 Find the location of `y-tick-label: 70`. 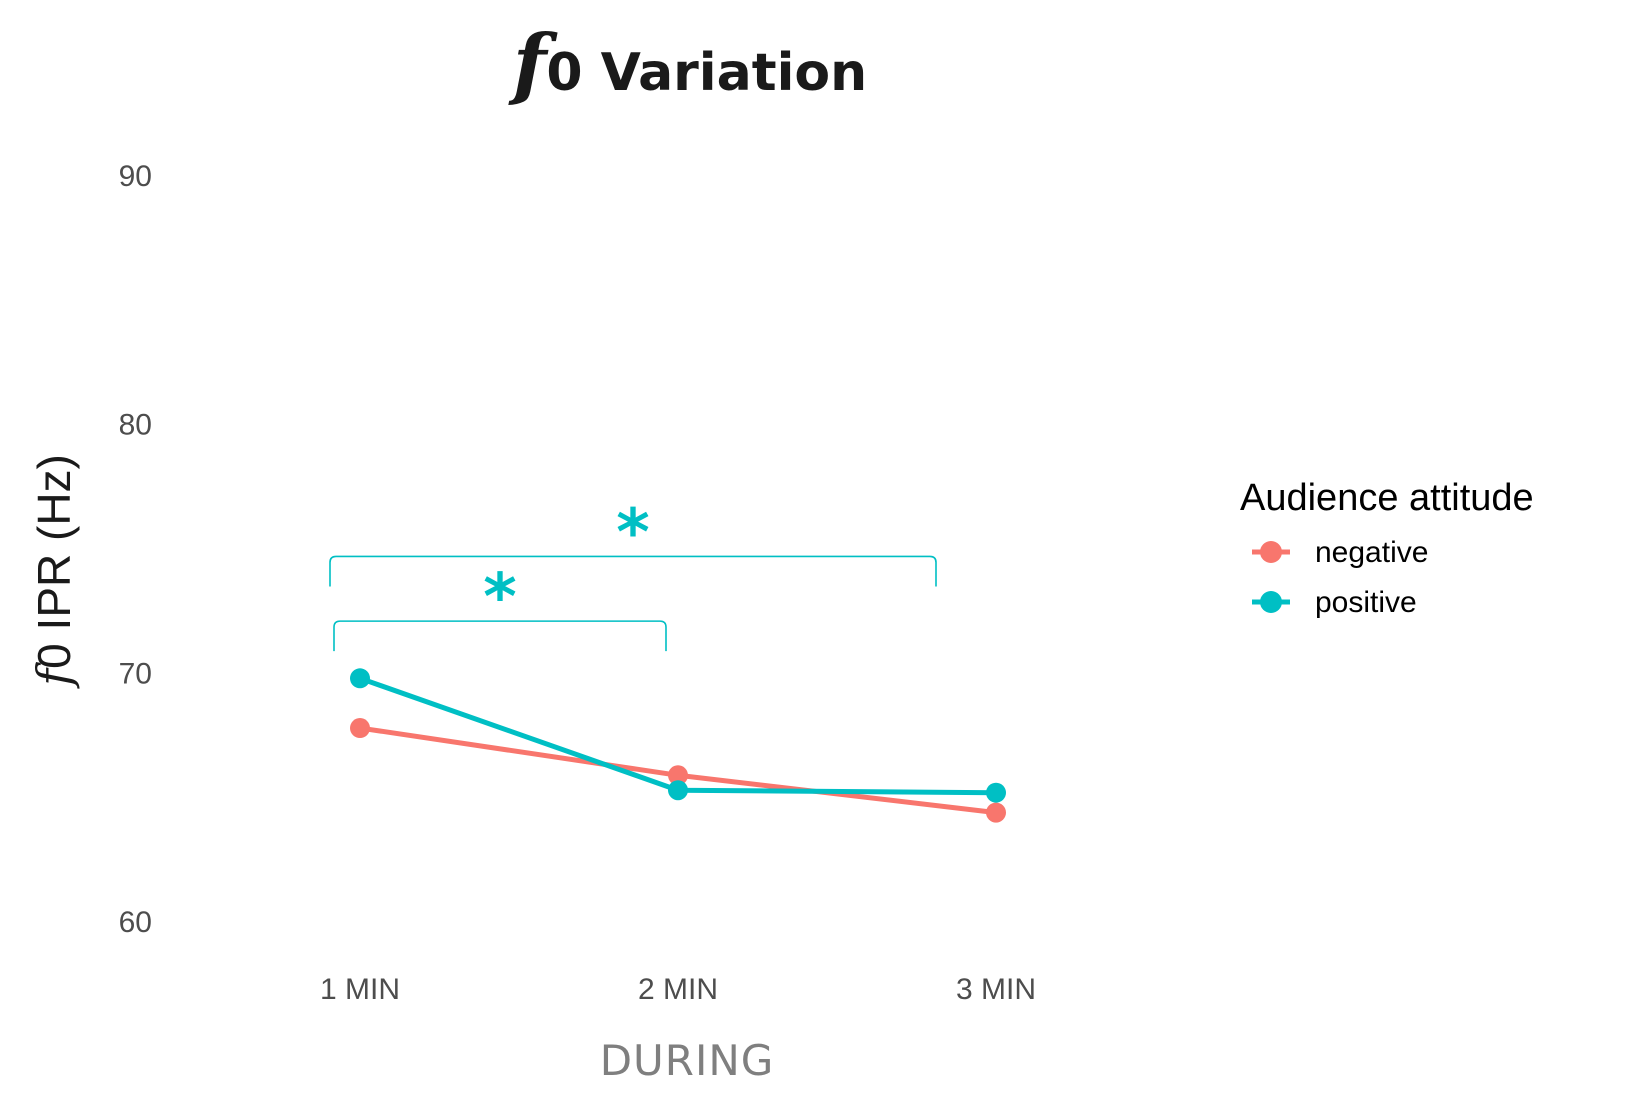

y-tick-label: 70 is located at coordinates (135, 673).